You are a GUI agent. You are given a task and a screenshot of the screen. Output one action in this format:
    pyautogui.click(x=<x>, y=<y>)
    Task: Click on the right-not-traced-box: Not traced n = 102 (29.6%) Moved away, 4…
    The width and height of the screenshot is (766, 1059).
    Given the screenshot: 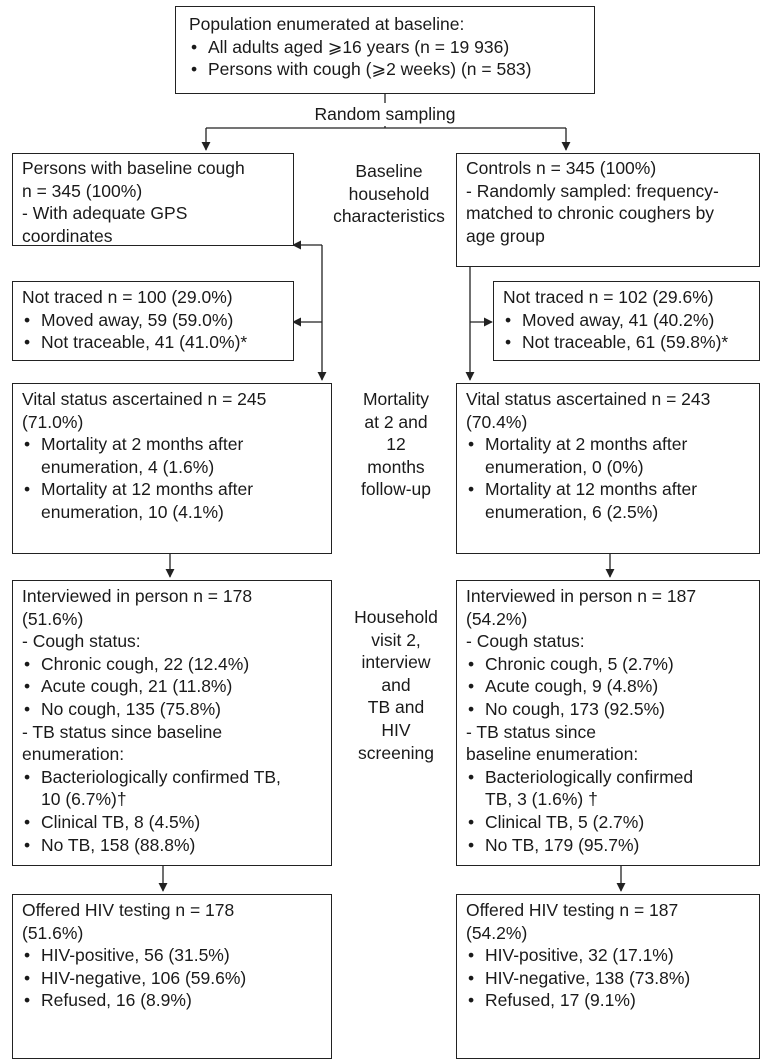 What is the action you would take?
    pyautogui.click(x=626, y=321)
    